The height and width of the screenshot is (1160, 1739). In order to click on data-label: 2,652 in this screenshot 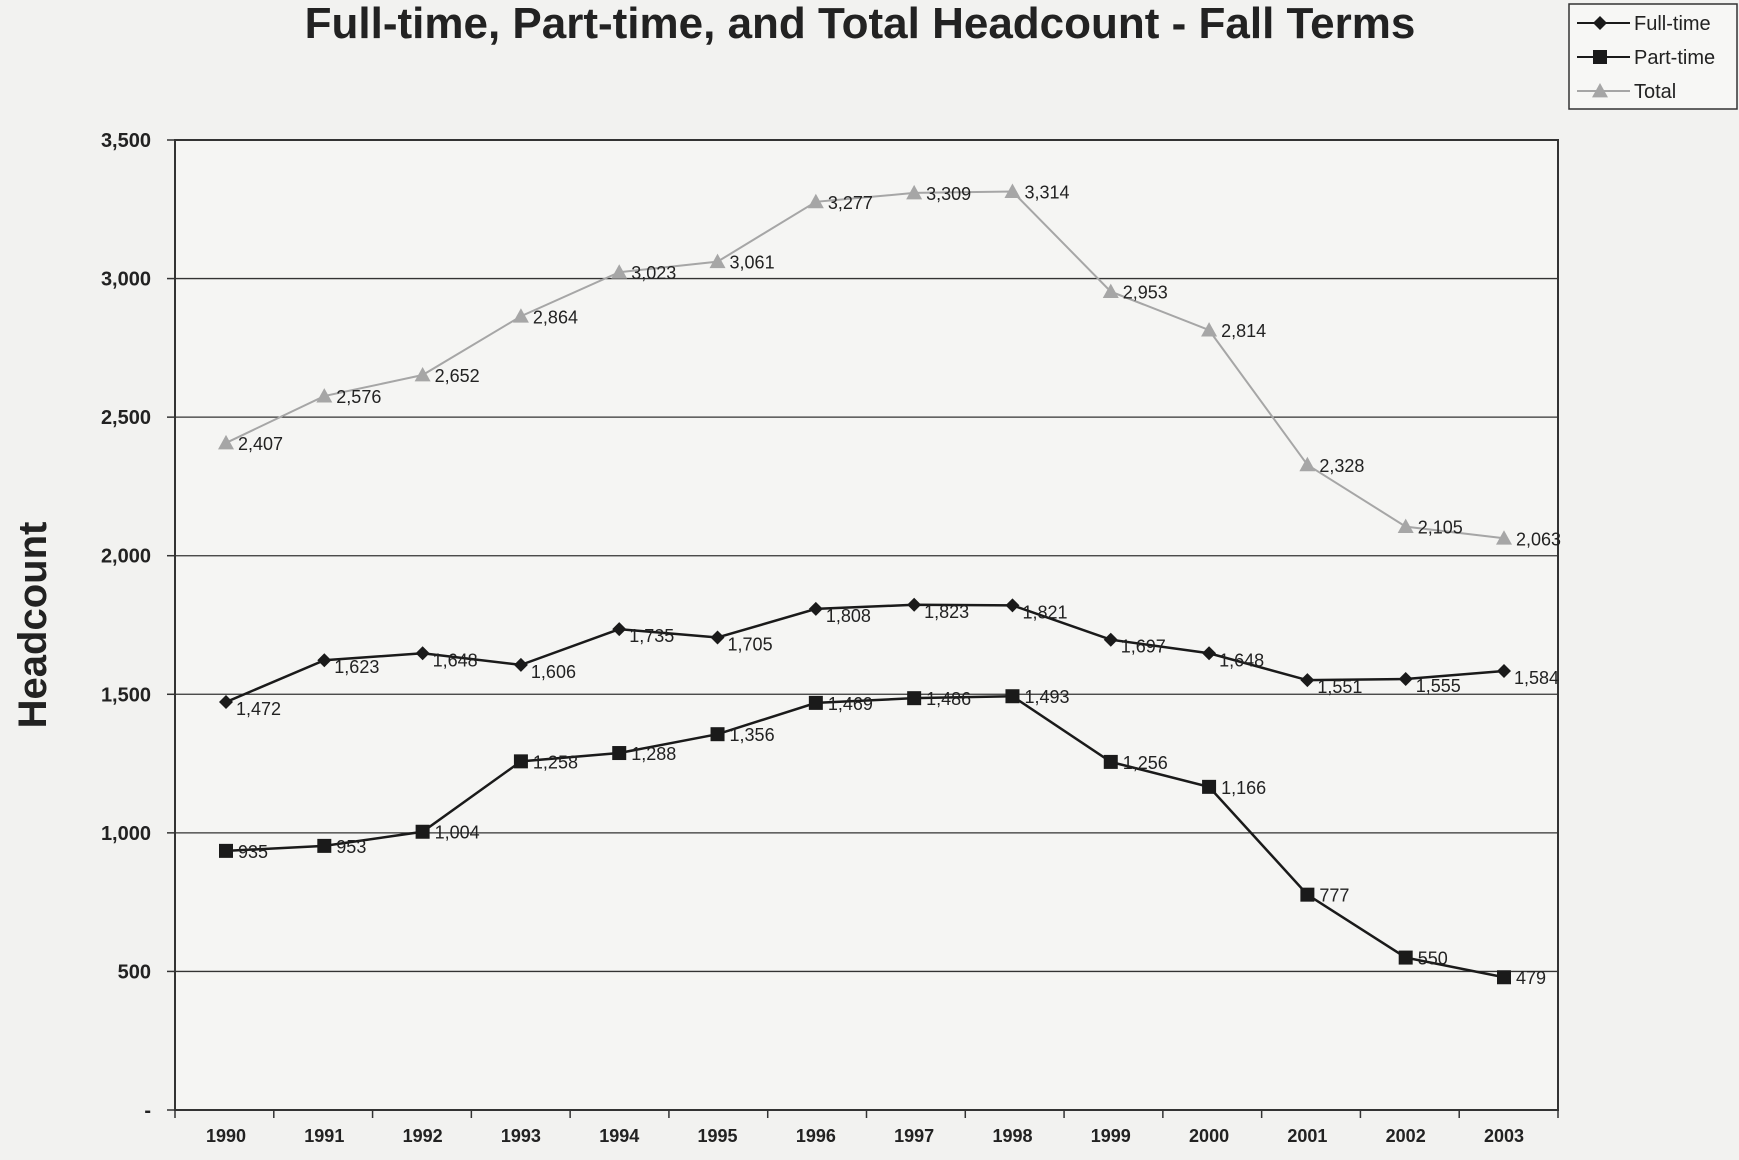, I will do `click(457, 376)`.